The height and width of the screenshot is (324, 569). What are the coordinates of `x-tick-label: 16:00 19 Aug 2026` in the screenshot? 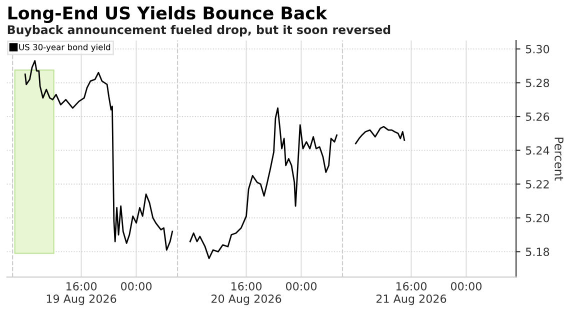 It's located at (81, 294).